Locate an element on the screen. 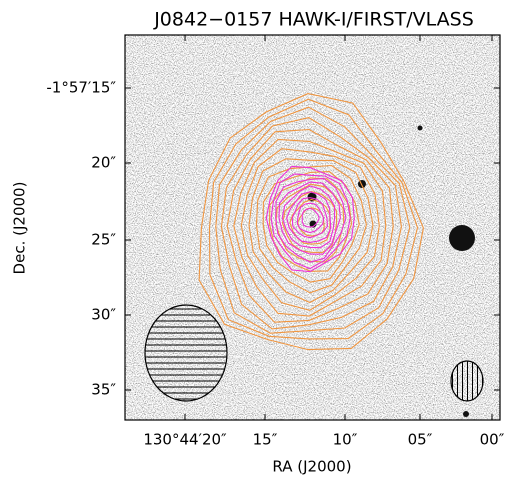 This screenshot has height=479, width=510. x-axis-label: RA (J2000) is located at coordinates (311, 467).